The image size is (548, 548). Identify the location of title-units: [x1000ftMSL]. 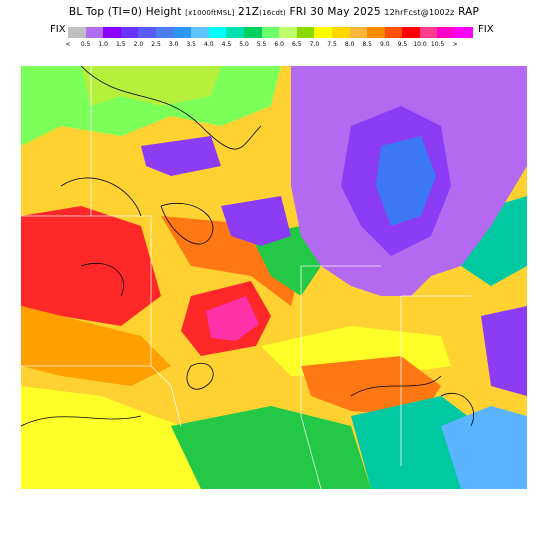
(210, 13).